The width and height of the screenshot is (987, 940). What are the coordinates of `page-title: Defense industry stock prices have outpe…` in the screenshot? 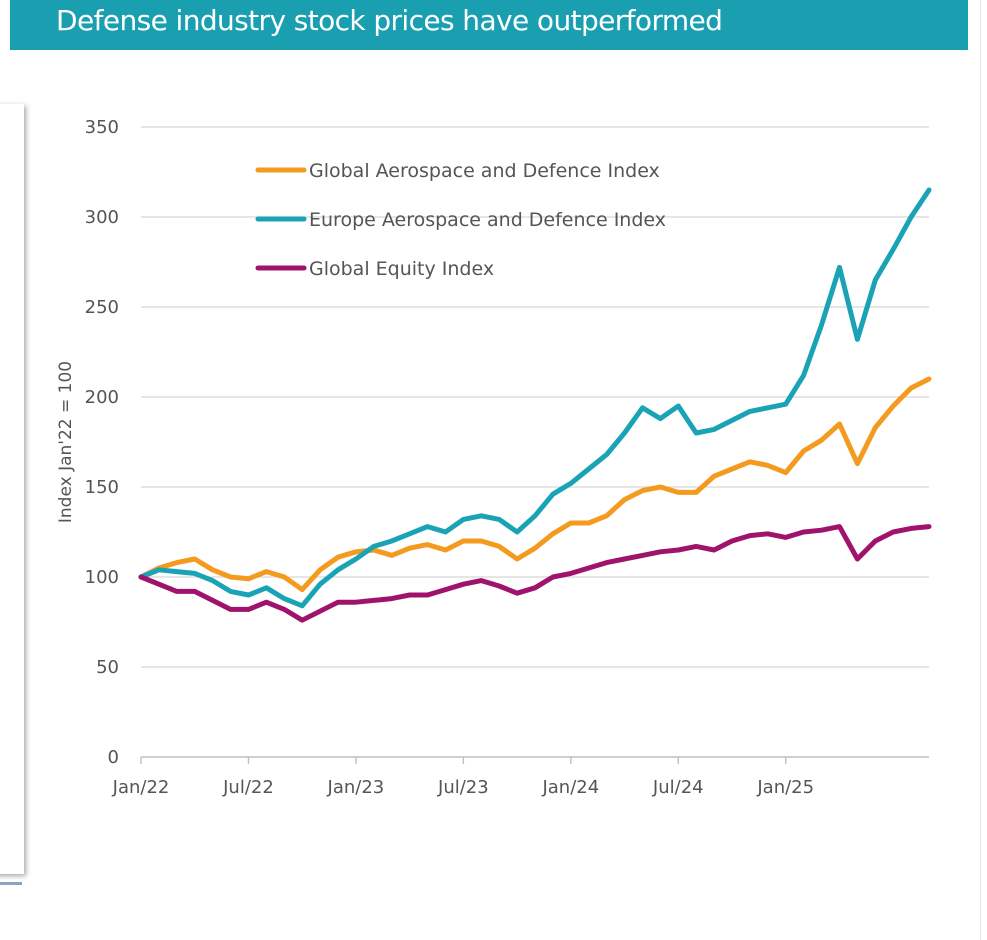 It's located at (389, 20).